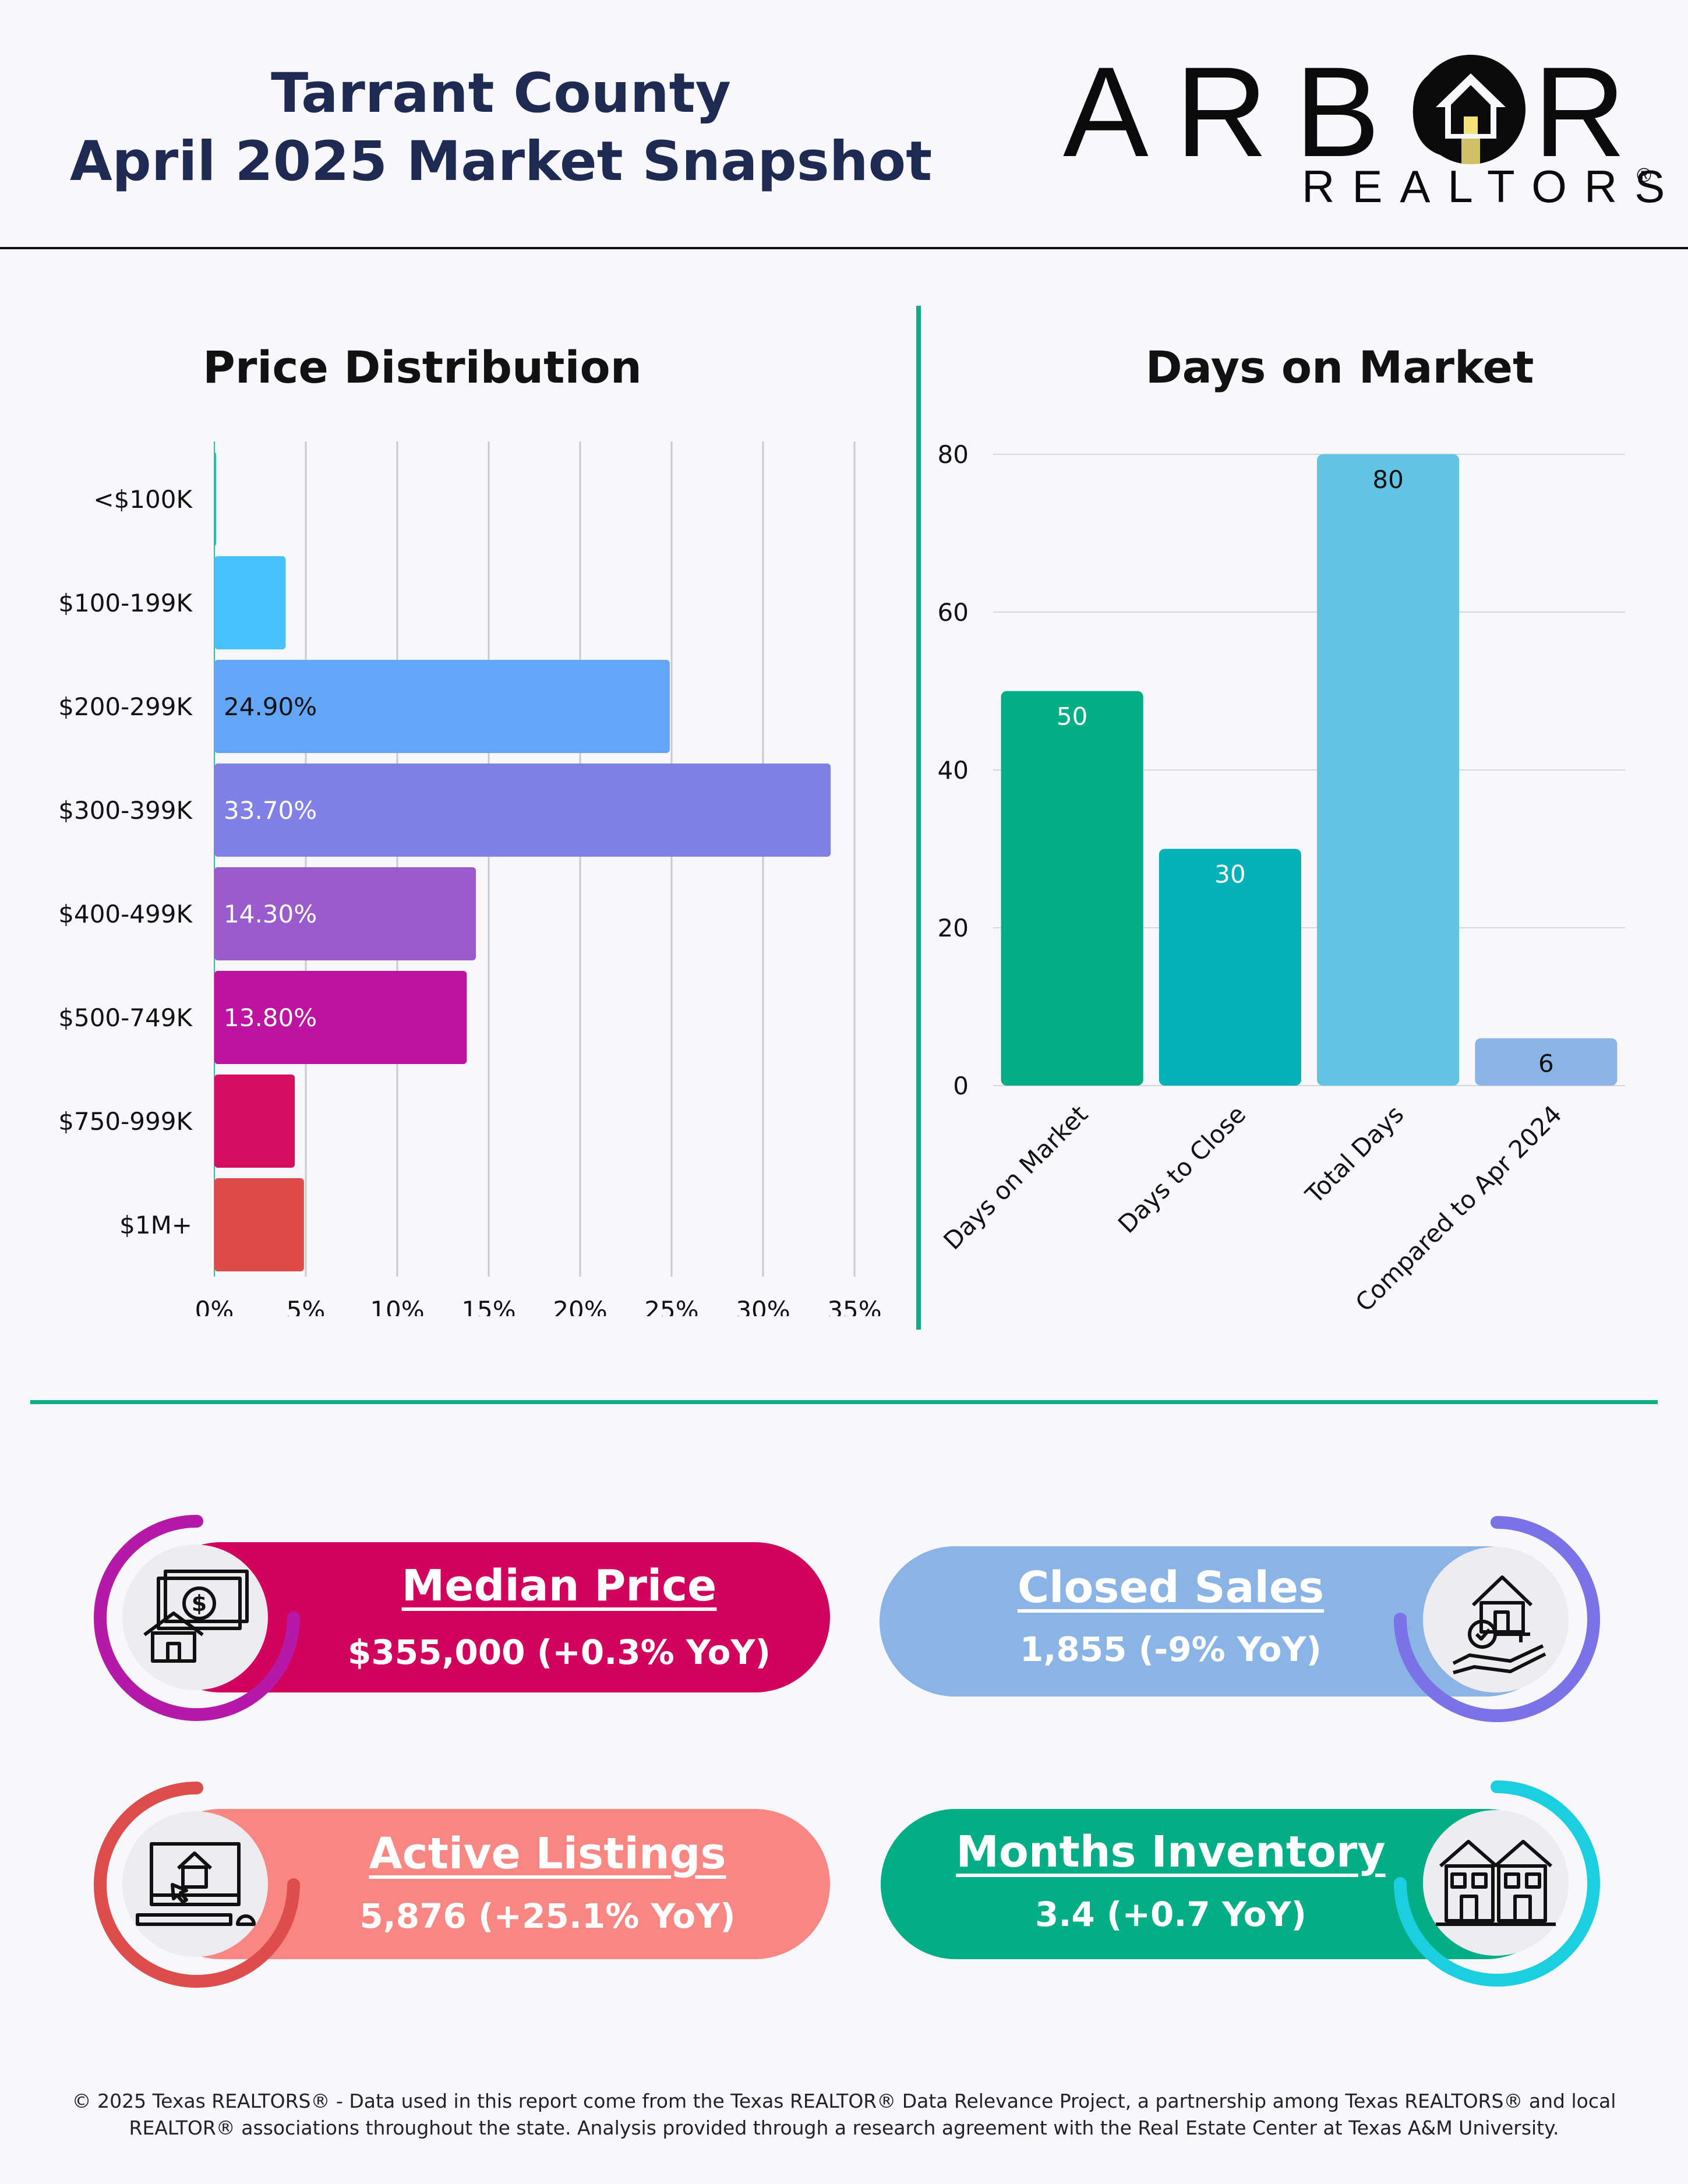  I want to click on price-data-label: 14.30%, so click(270, 914).